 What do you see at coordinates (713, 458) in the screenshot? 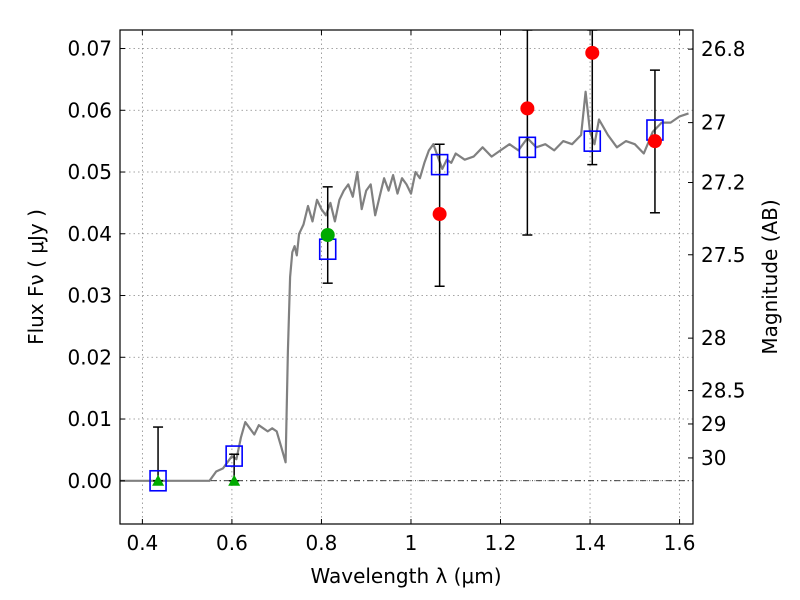
I see `right-tick-label: 30` at bounding box center [713, 458].